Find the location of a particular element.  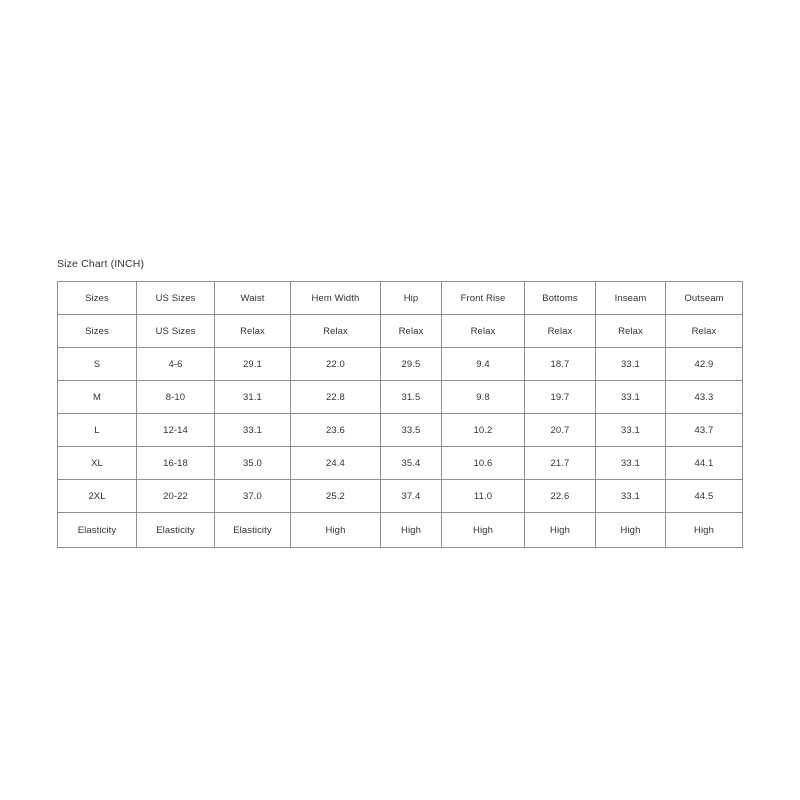

elasticity-cell-inseam: High is located at coordinates (630, 530).